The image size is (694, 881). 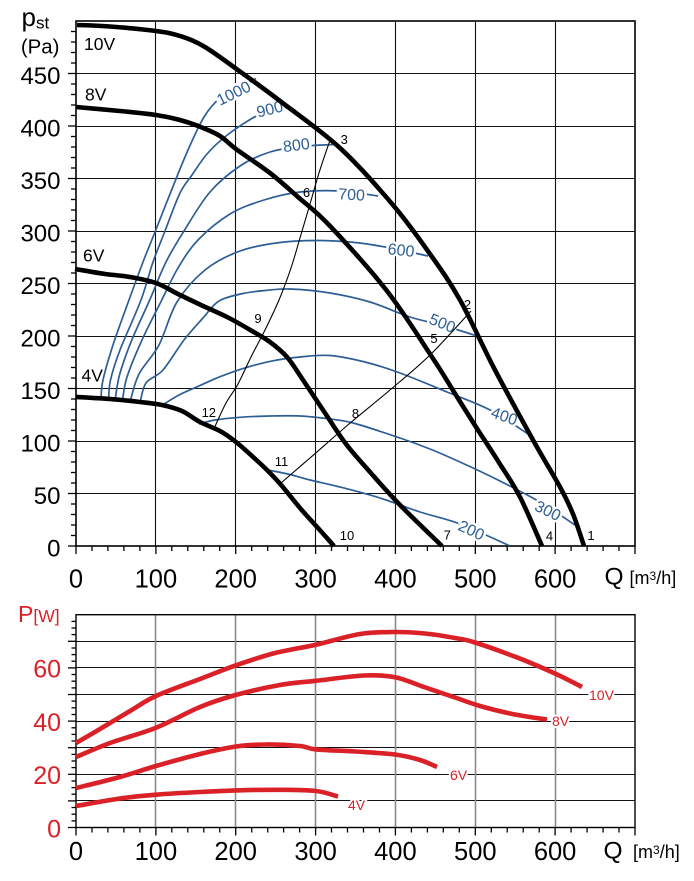 What do you see at coordinates (47, 776) in the screenshot?
I see `svg-text: 20` at bounding box center [47, 776].